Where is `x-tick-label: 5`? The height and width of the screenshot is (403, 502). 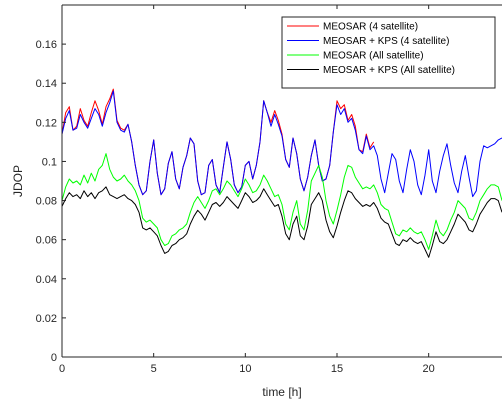 x-tick-label: 5 is located at coordinates (154, 369).